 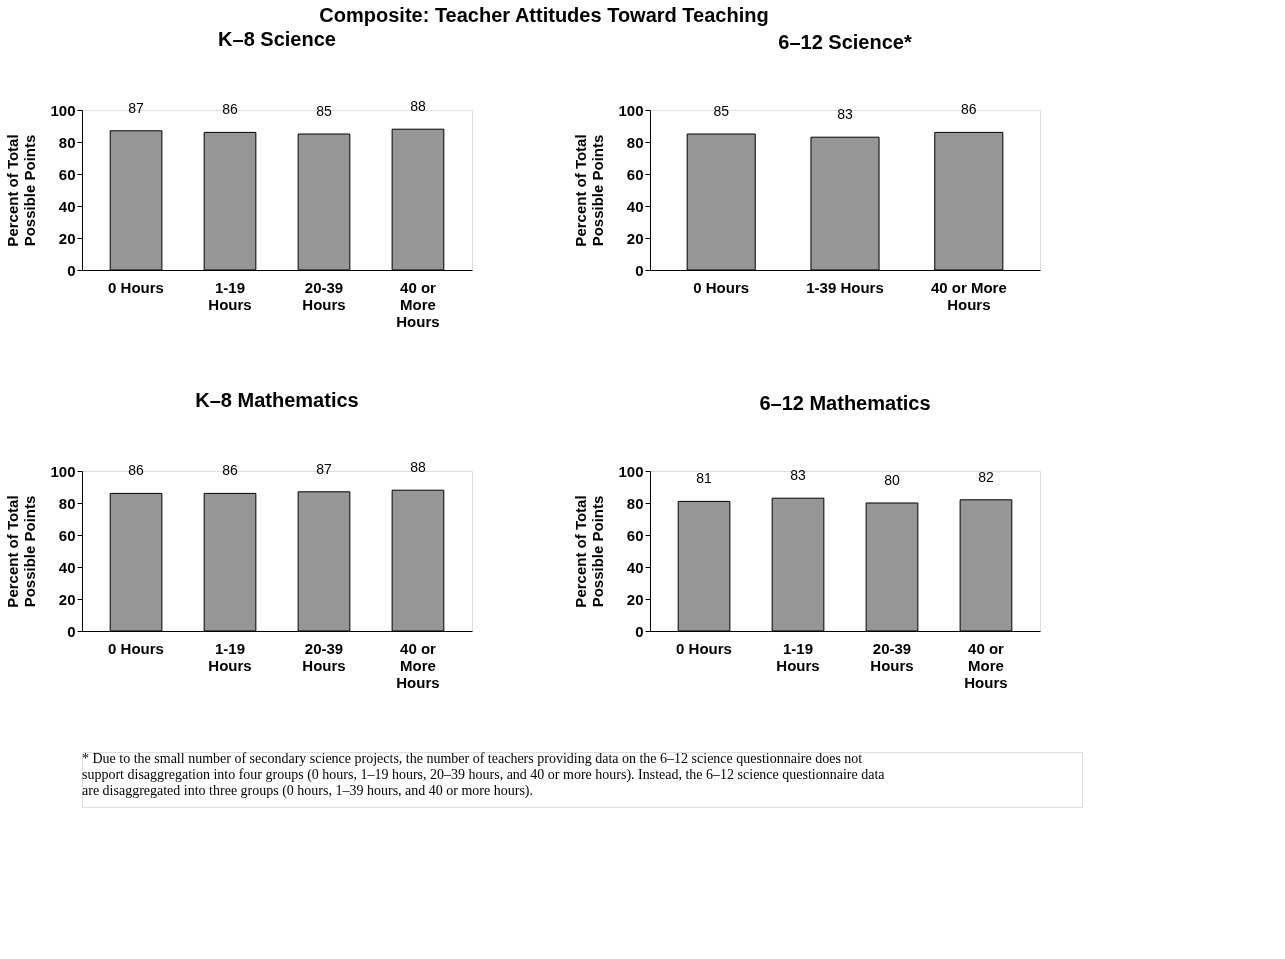 I want to click on data-label: 82, so click(x=986, y=476).